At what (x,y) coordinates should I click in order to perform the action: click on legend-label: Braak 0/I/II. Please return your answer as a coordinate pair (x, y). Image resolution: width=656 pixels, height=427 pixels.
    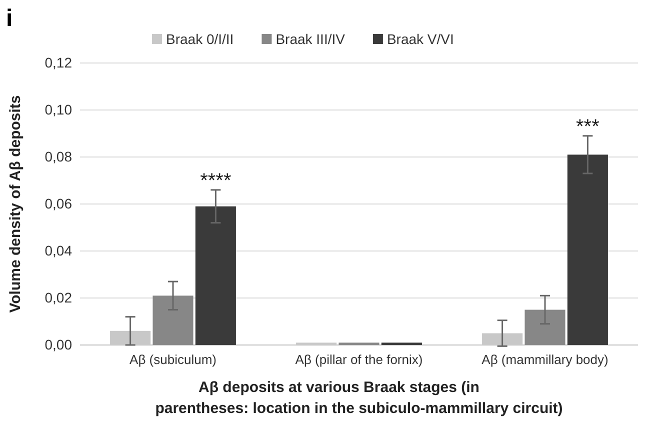
    Looking at the image, I should click on (200, 39).